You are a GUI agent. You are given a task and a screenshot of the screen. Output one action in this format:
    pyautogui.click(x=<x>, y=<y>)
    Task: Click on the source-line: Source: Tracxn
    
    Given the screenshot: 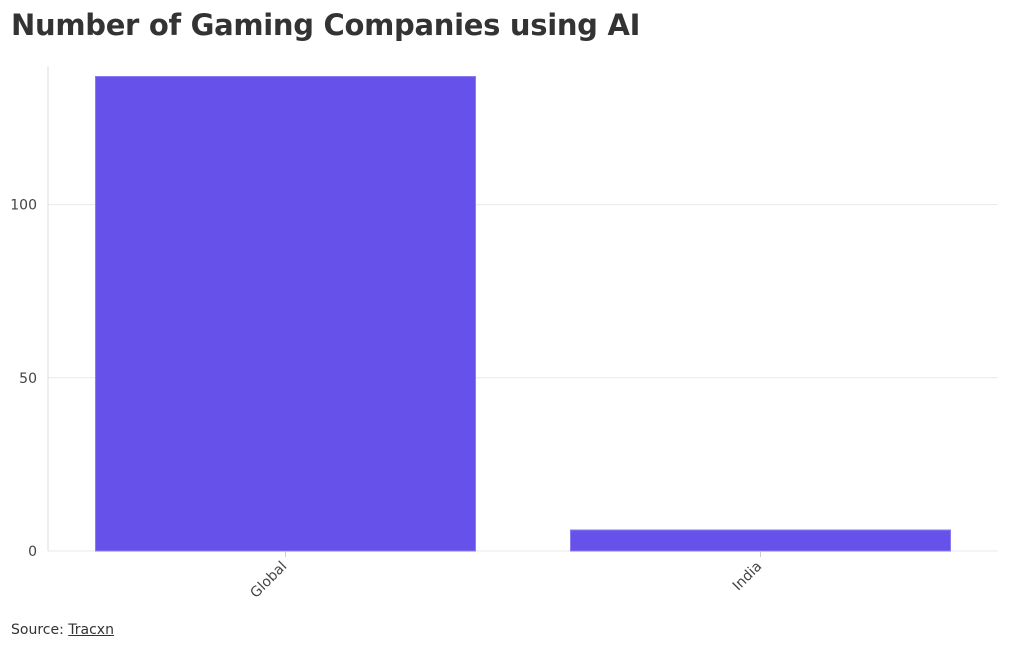 What is the action you would take?
    pyautogui.click(x=62, y=630)
    